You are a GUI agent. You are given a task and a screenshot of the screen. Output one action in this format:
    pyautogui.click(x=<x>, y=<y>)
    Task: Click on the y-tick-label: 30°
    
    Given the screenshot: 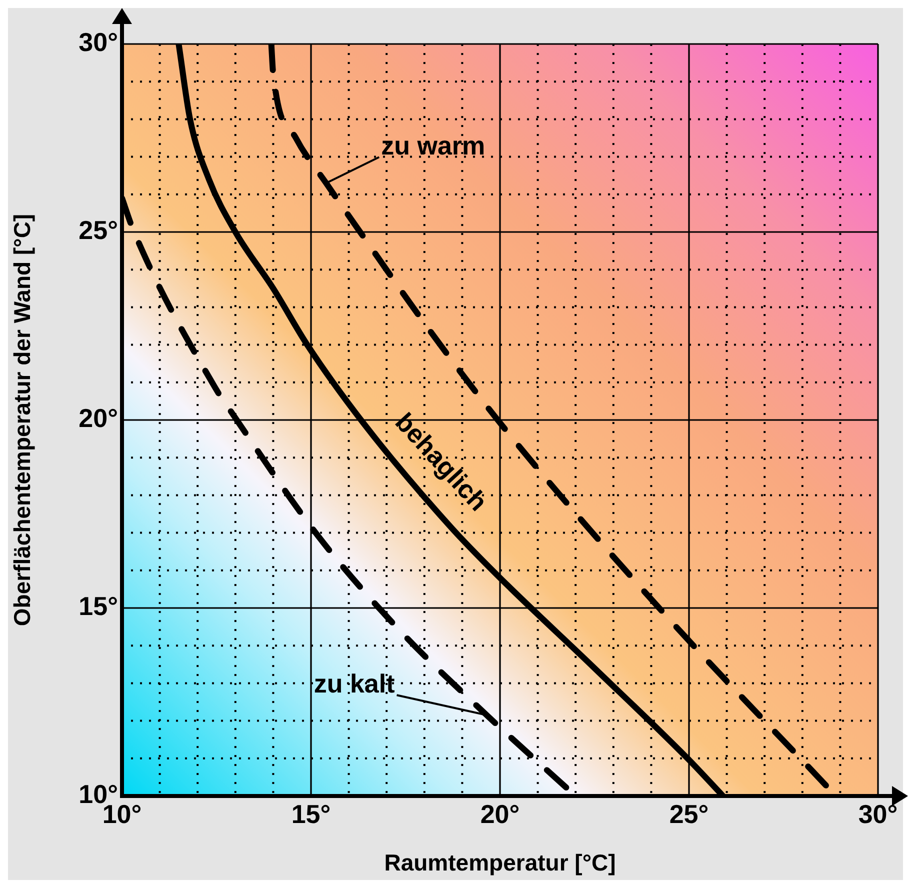 What is the action you would take?
    pyautogui.click(x=98, y=42)
    